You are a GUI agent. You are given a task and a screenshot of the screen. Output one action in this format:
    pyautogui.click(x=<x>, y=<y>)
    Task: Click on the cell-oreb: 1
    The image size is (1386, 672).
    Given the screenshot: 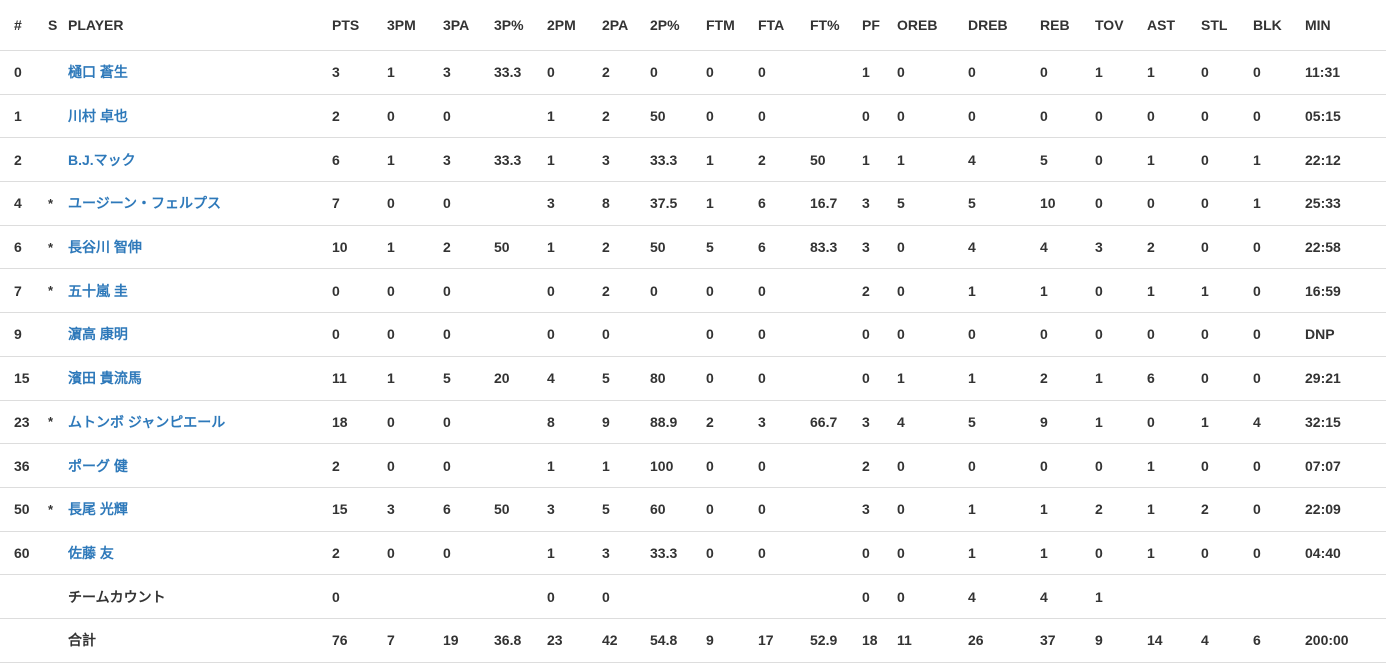 What is the action you would take?
    pyautogui.click(x=932, y=378)
    